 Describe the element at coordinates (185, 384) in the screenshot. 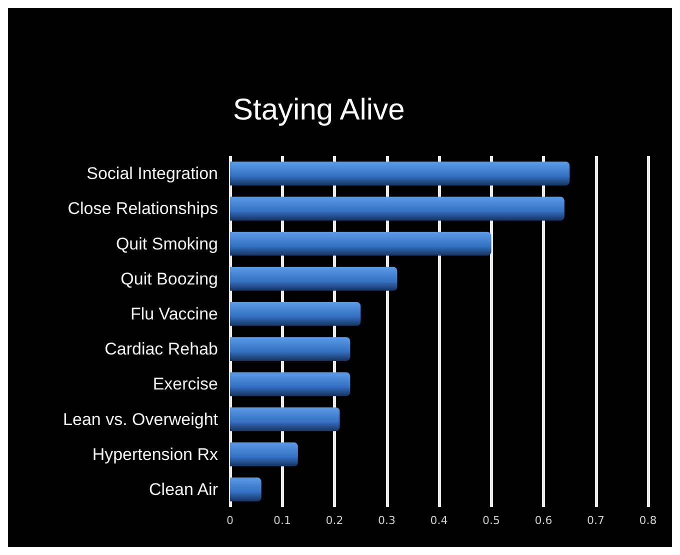

I see `y-tick-label: Exercise` at that location.